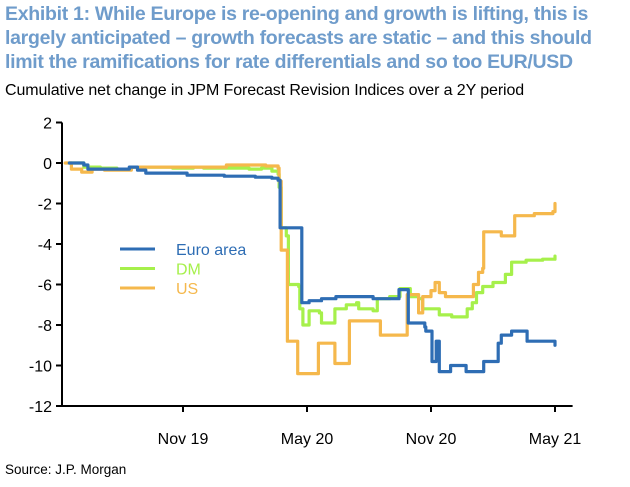  What do you see at coordinates (45, 286) in the screenshot?
I see `y-tick-label: -6` at bounding box center [45, 286].